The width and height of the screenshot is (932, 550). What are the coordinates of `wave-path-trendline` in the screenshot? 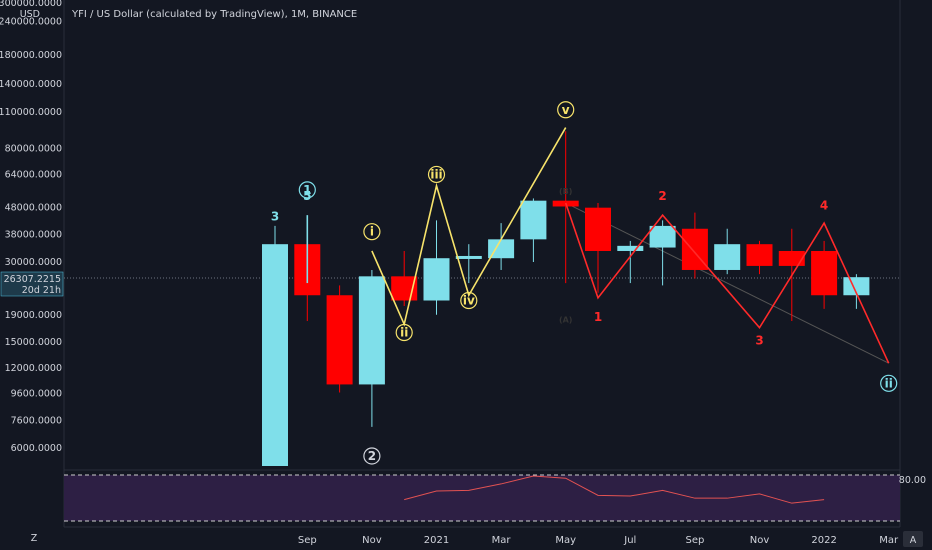 It's located at (727, 283).